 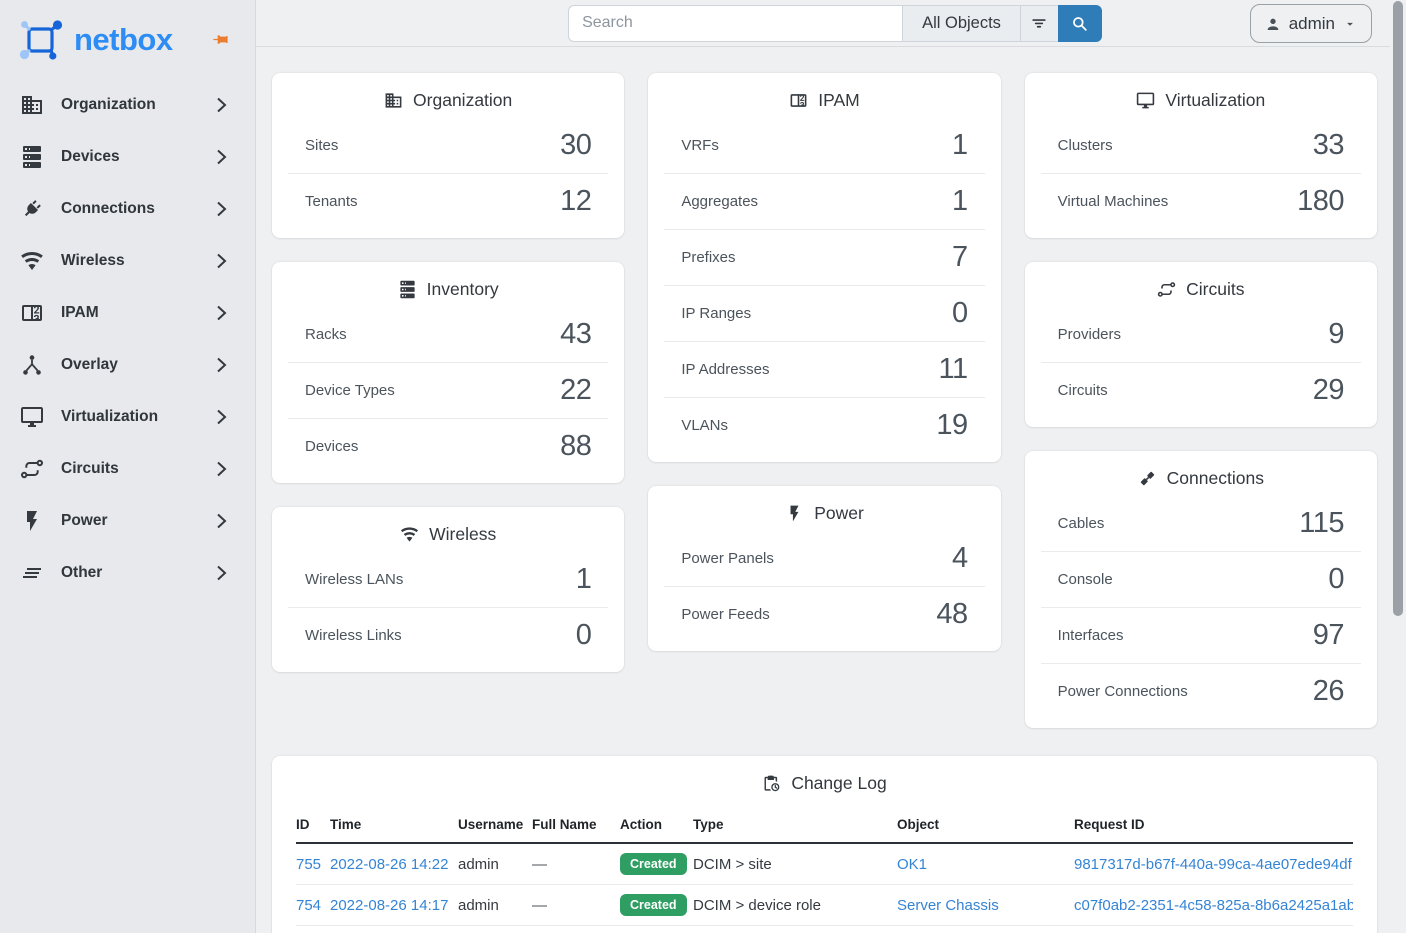 I want to click on scrollbar, so click(x=1398, y=466).